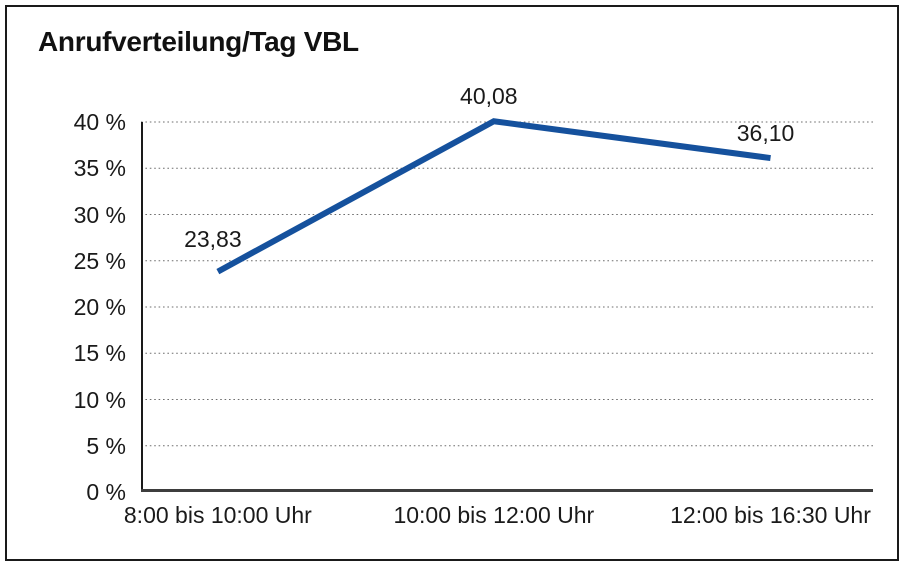  I want to click on x-category-label-0: 8:00 bis 10:00 Uhr, so click(217, 515).